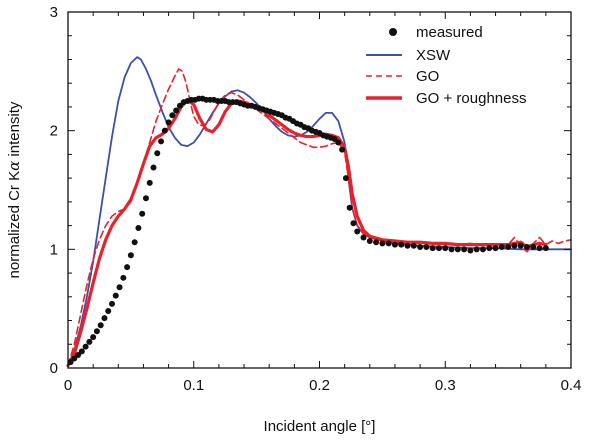 This screenshot has width=591, height=444. What do you see at coordinates (54, 368) in the screenshot?
I see `y-tick-label: 0` at bounding box center [54, 368].